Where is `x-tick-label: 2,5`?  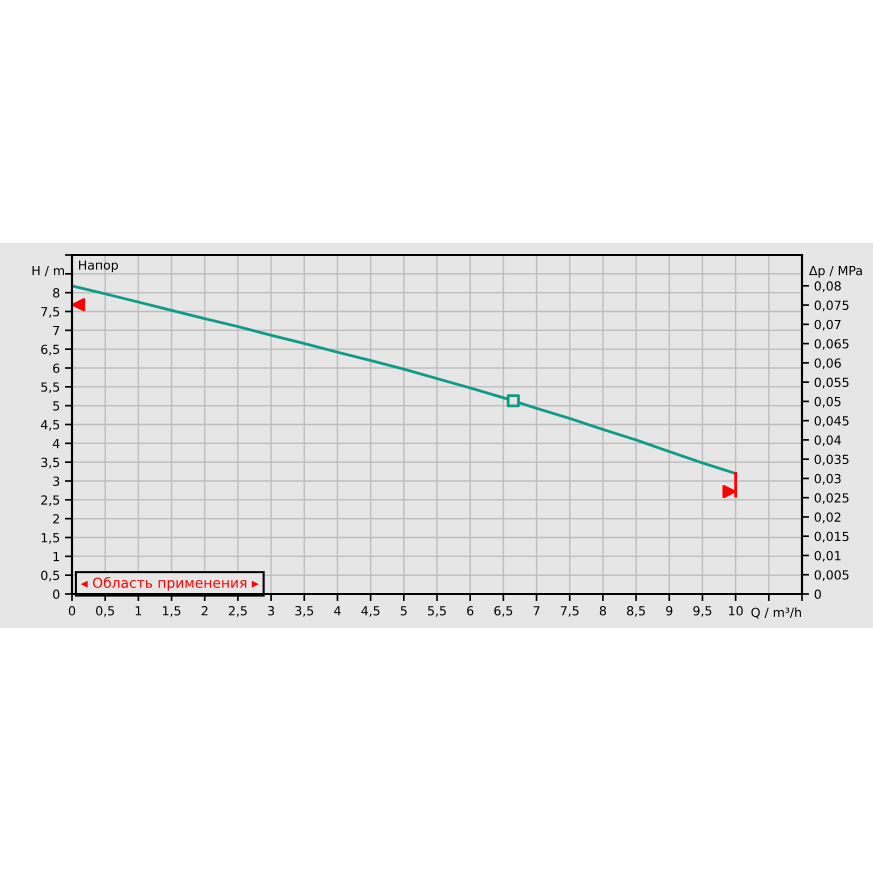 x-tick-label: 2,5 is located at coordinates (237, 611).